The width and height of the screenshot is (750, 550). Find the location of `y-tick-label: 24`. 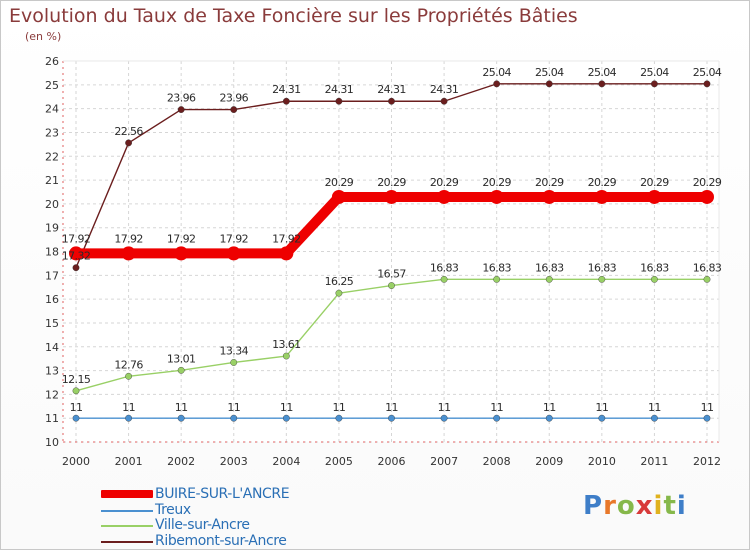

y-tick-label: 24 is located at coordinates (52, 109).